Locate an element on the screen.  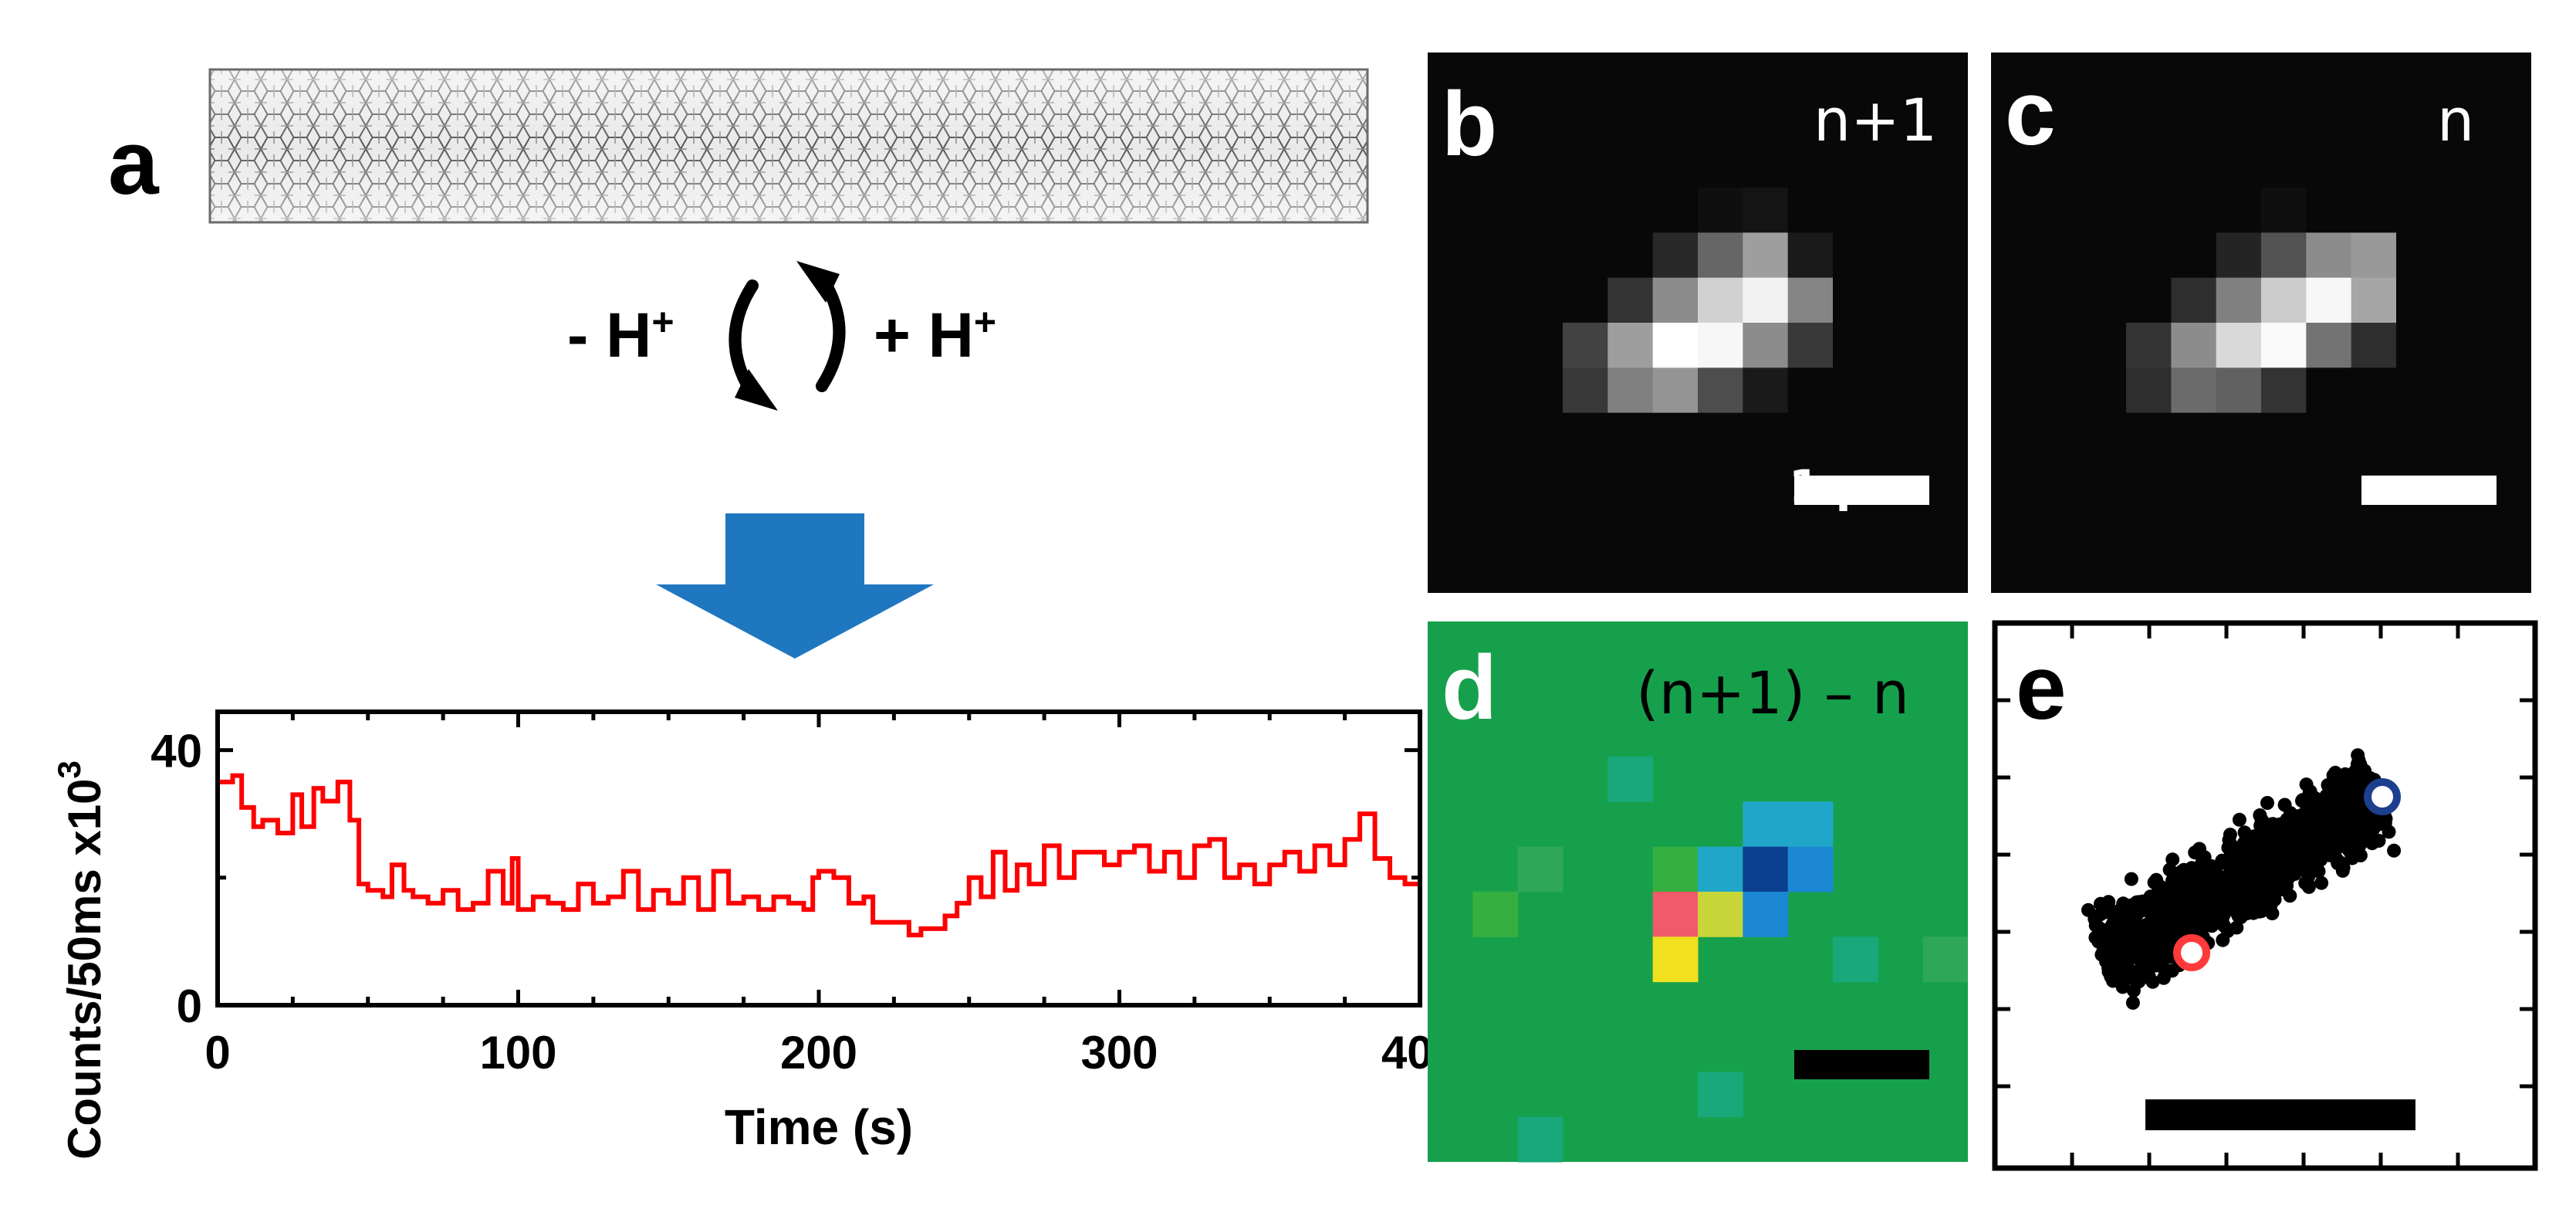
panel-c-label: c is located at coordinates (2030, 113).